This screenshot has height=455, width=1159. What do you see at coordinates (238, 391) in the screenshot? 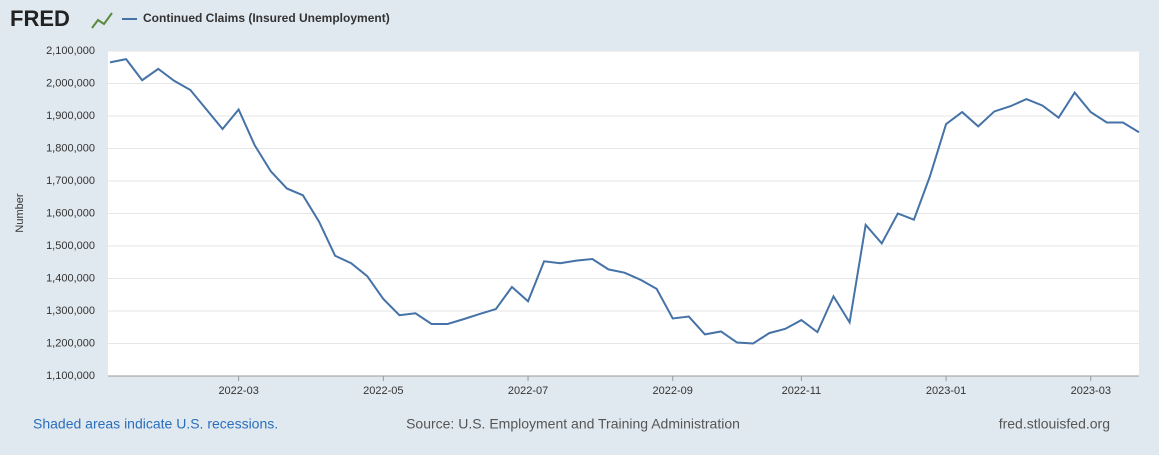
I see `x-tick-label: 2022-03` at bounding box center [238, 391].